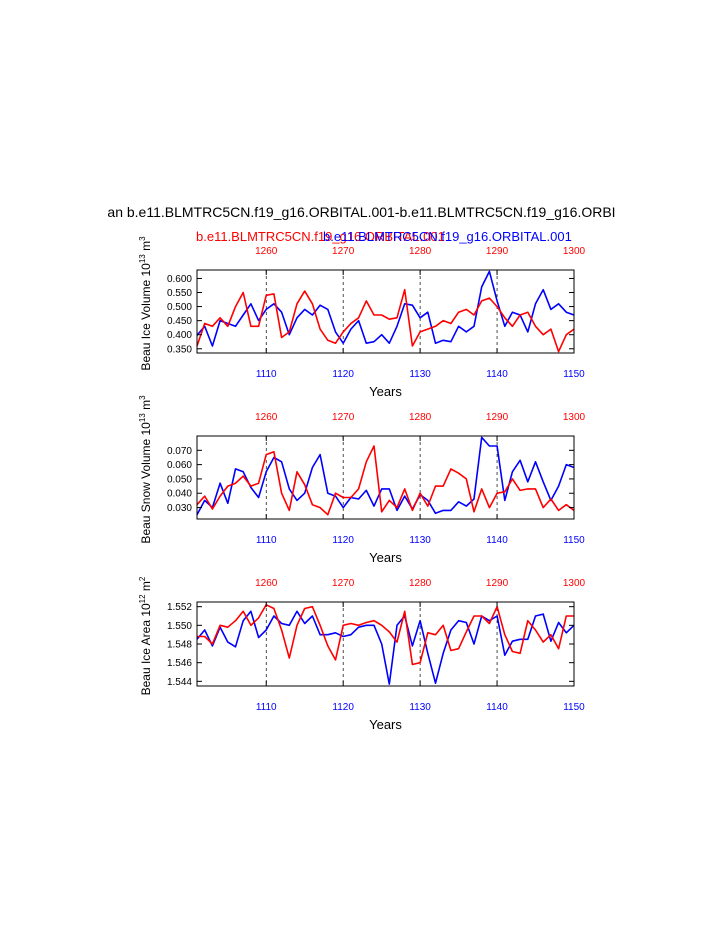  What do you see at coordinates (179, 626) in the screenshot?
I see `y-tick-label: 1.550` at bounding box center [179, 626].